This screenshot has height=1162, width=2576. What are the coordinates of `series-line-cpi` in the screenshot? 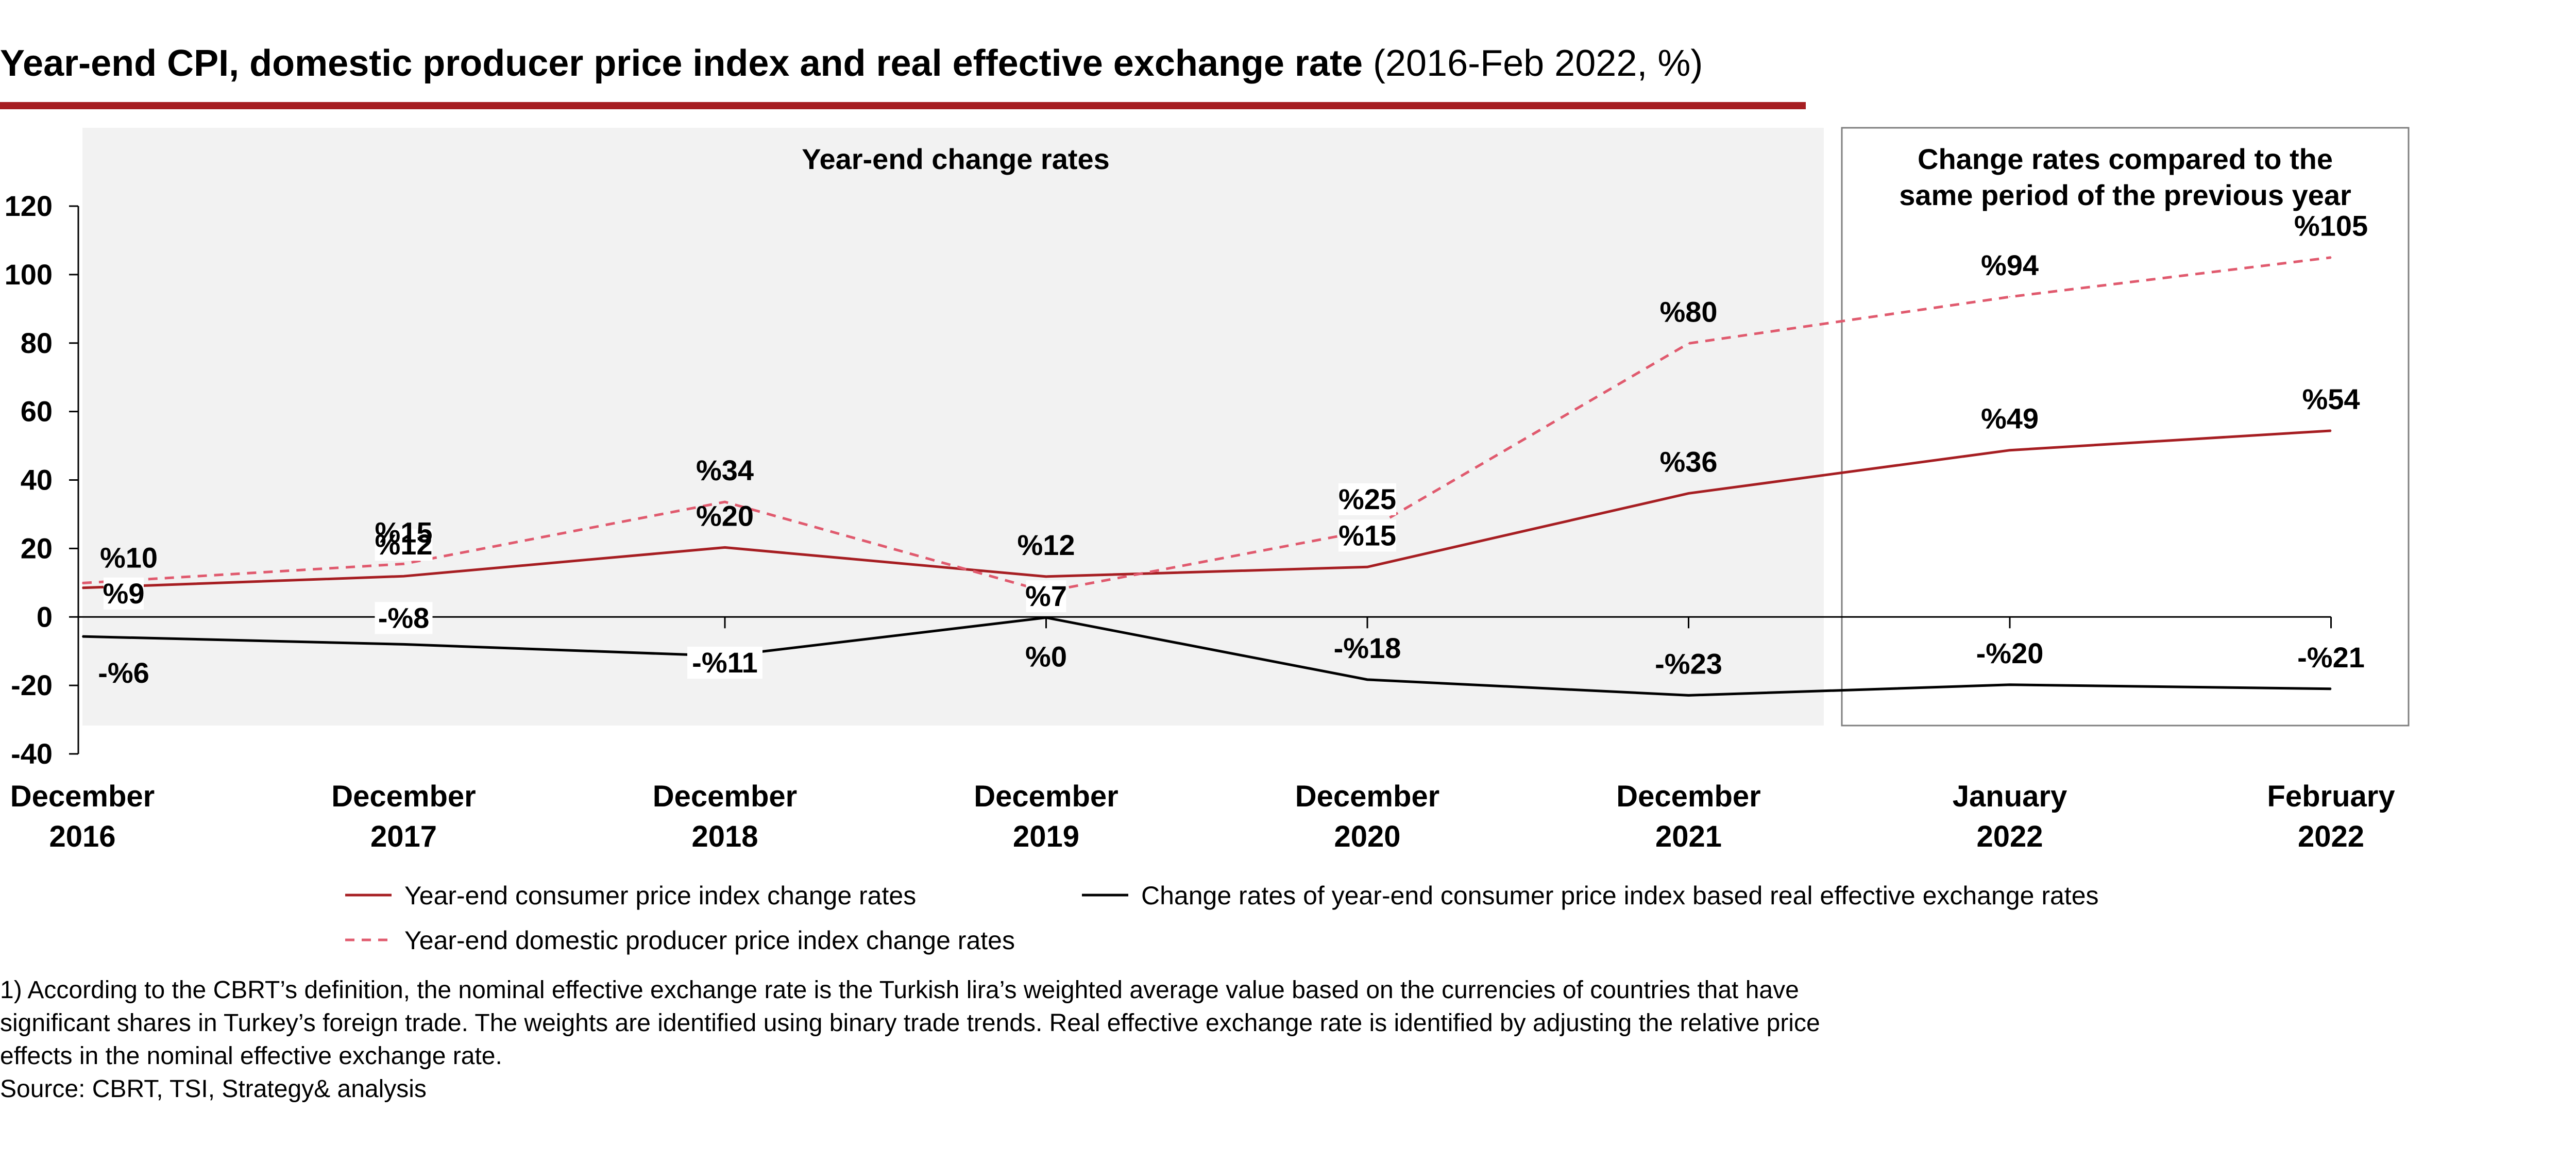 It's located at (1206, 509).